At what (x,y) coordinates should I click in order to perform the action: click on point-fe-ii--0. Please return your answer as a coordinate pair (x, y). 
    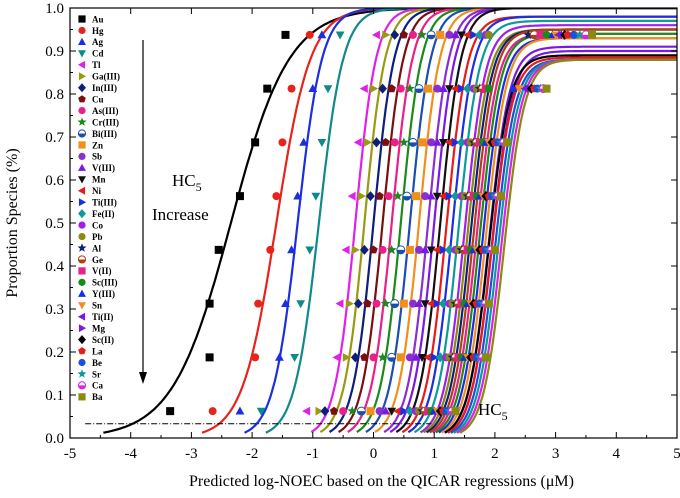
    Looking at the image, I should click on (410, 411).